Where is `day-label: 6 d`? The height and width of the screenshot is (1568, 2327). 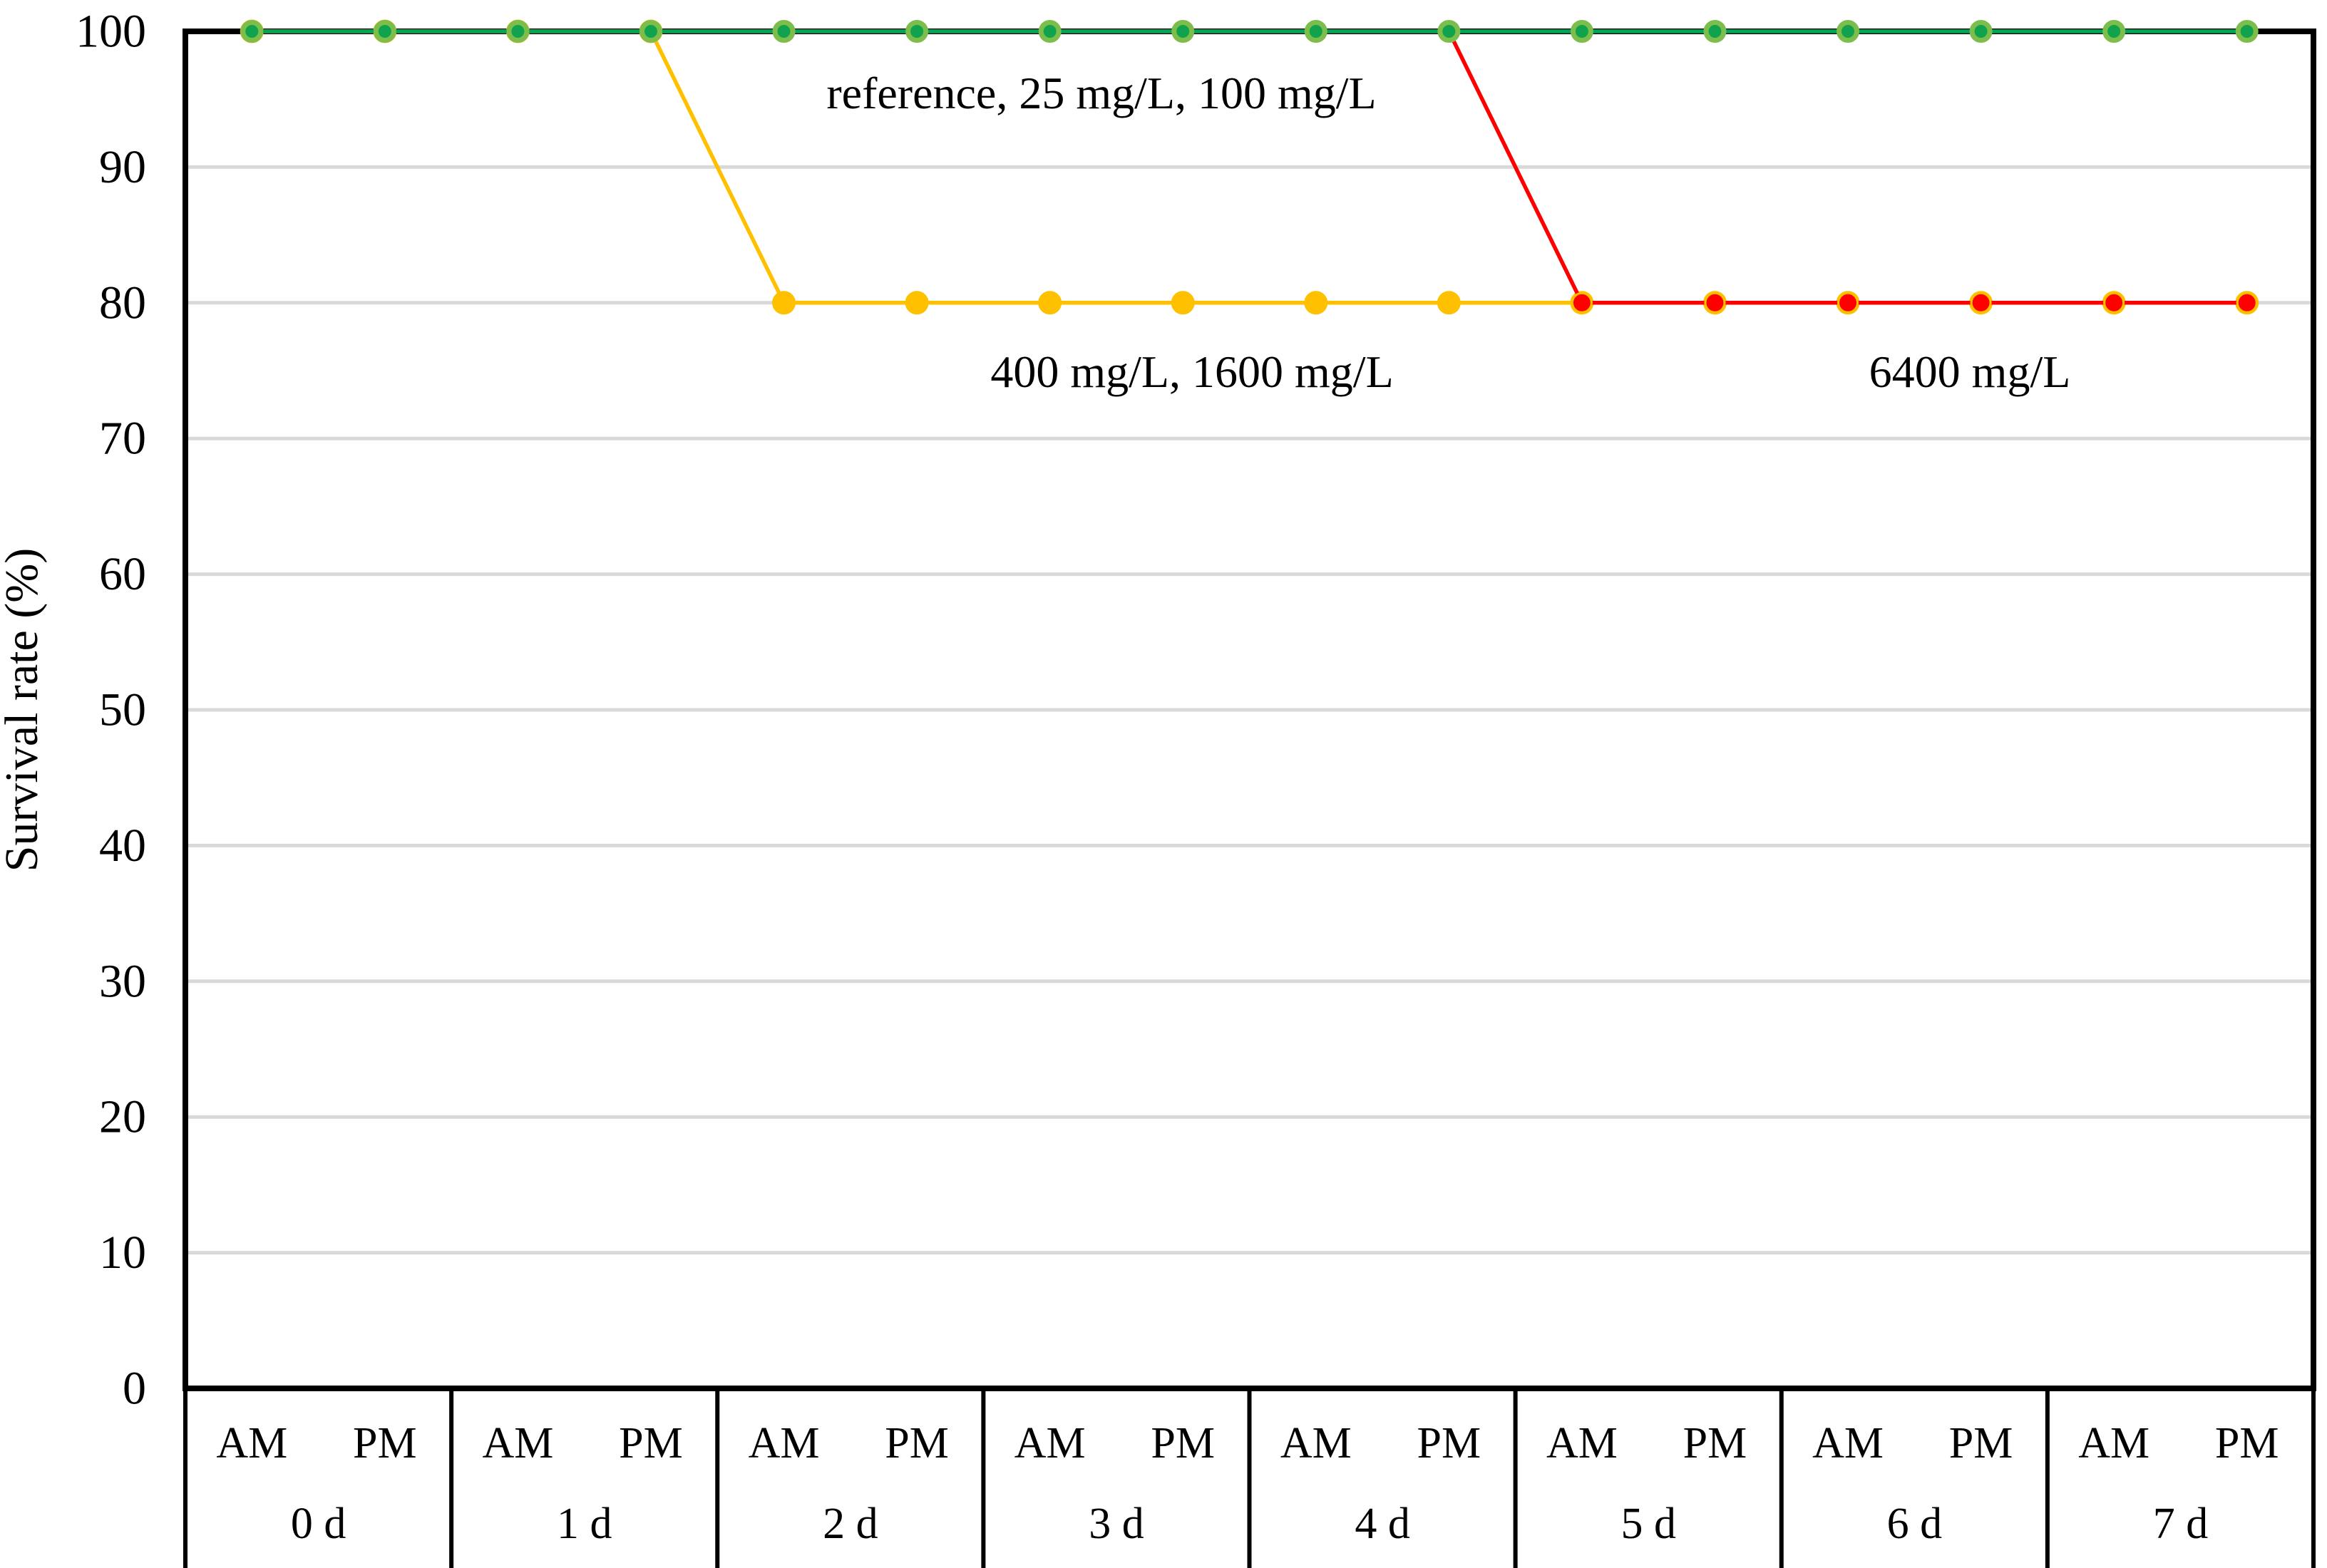
day-label: 6 d is located at coordinates (1915, 1524).